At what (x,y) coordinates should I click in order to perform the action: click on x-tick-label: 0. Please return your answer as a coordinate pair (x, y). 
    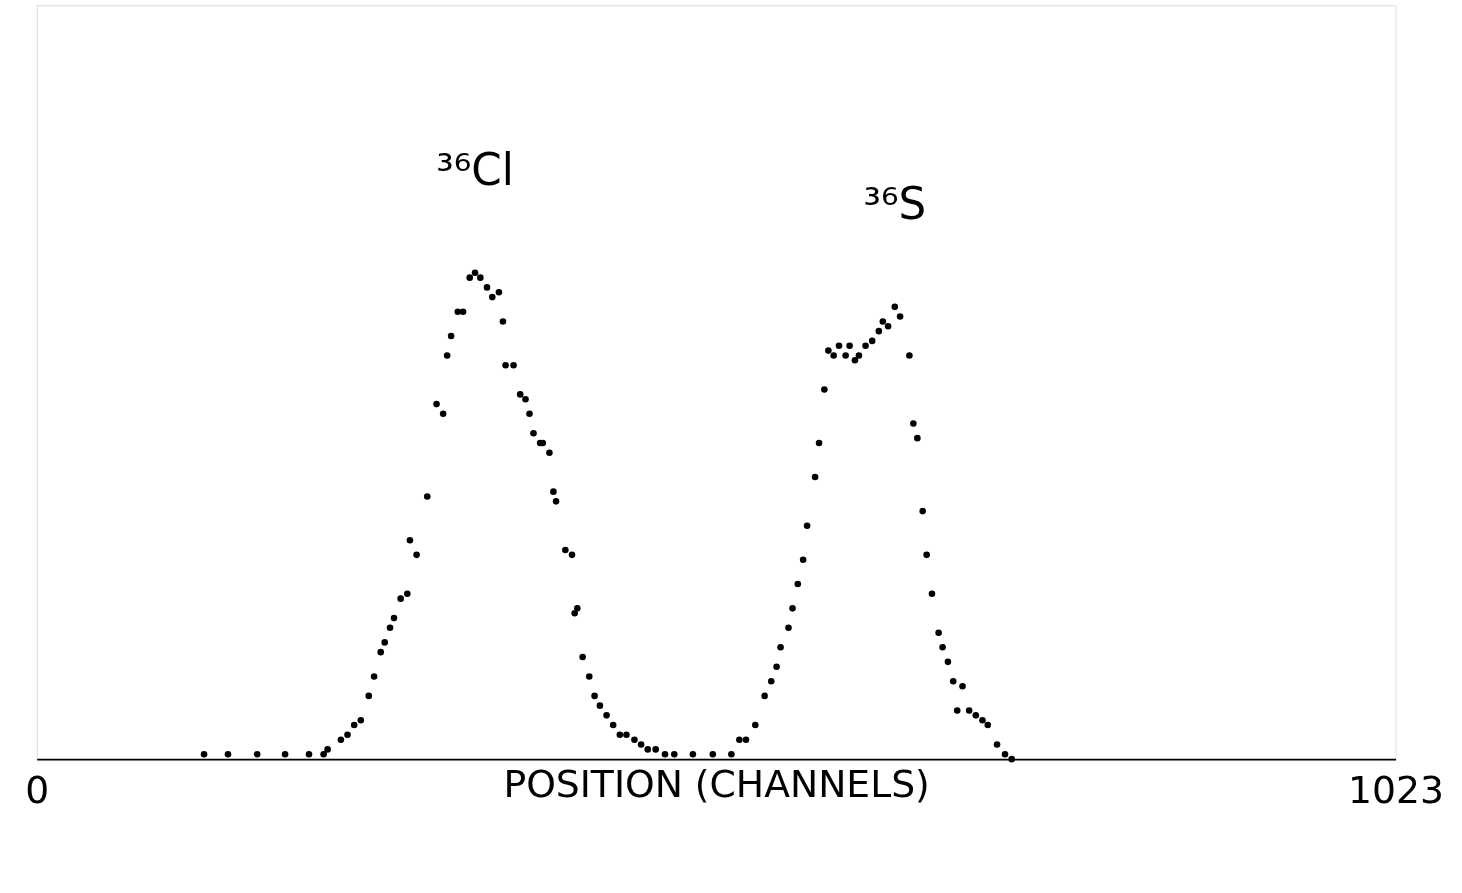
    Looking at the image, I should click on (37, 790).